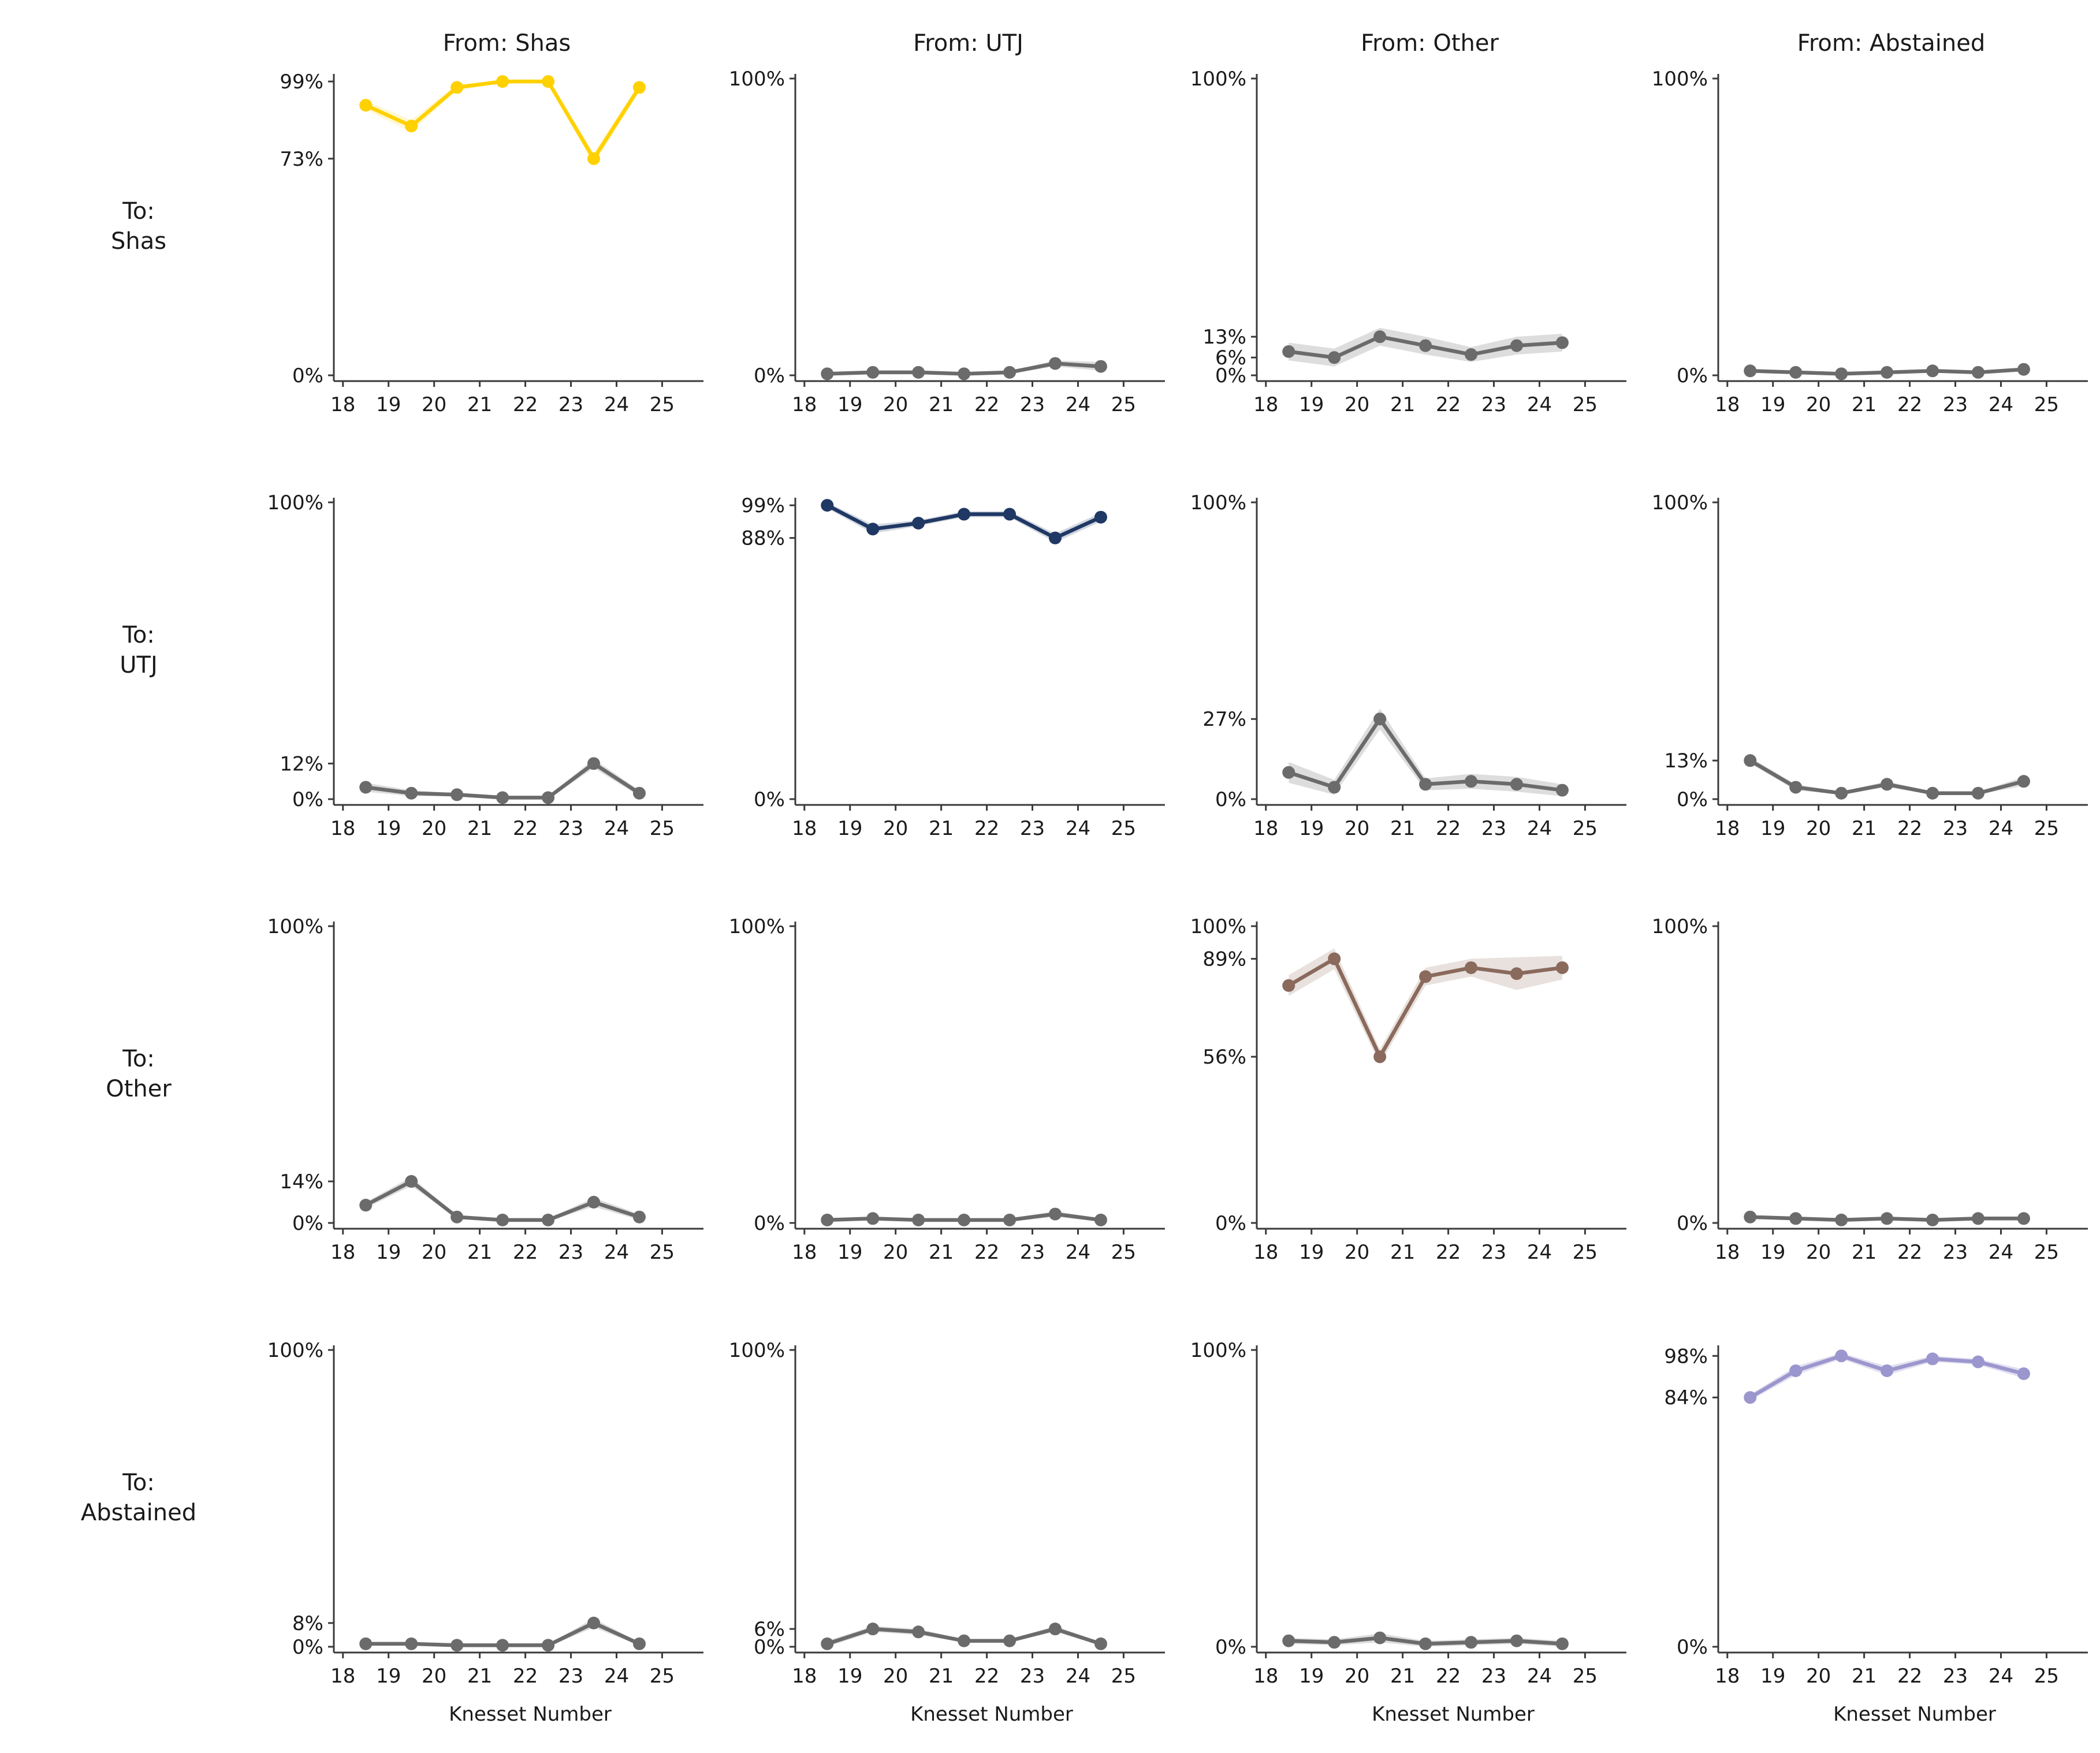 This screenshot has height=1753, width=2100. Describe the element at coordinates (968, 43) in the screenshot. I see `column-title-from-utj: From: UTJ` at that location.